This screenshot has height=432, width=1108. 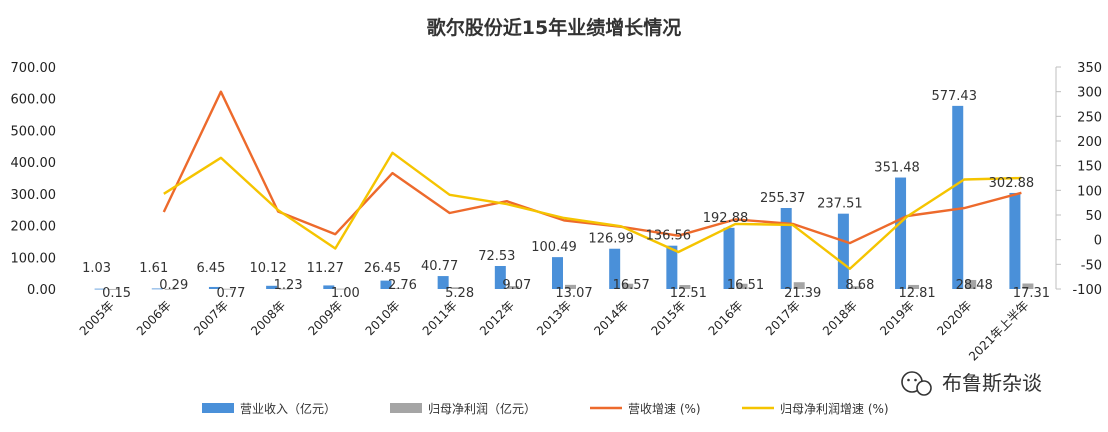 What do you see at coordinates (1012, 183) in the screenshot?
I see `revenue-data-label: 302.88` at bounding box center [1012, 183].